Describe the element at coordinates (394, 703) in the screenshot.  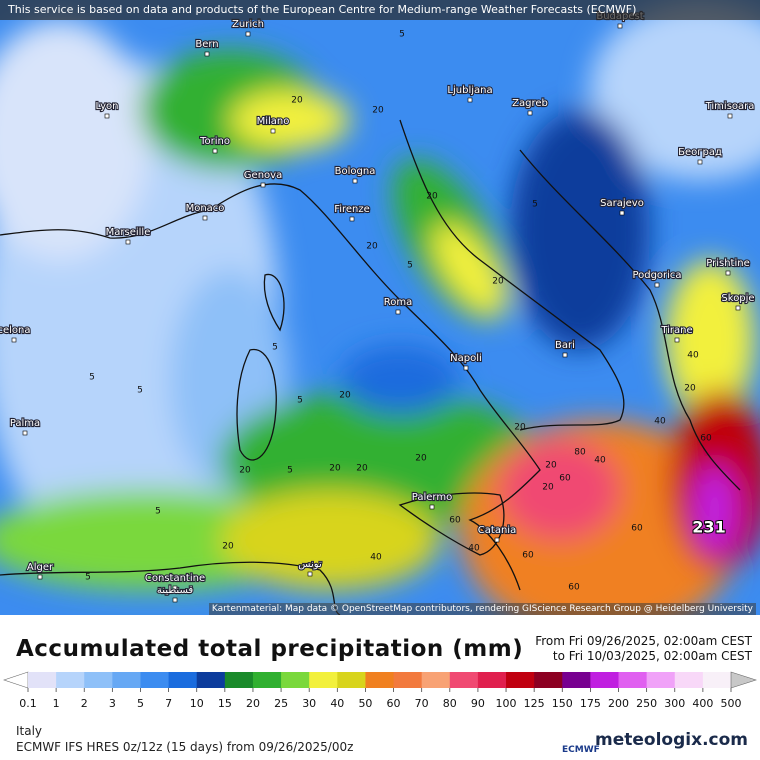
I see `legend-label: 60` at that location.